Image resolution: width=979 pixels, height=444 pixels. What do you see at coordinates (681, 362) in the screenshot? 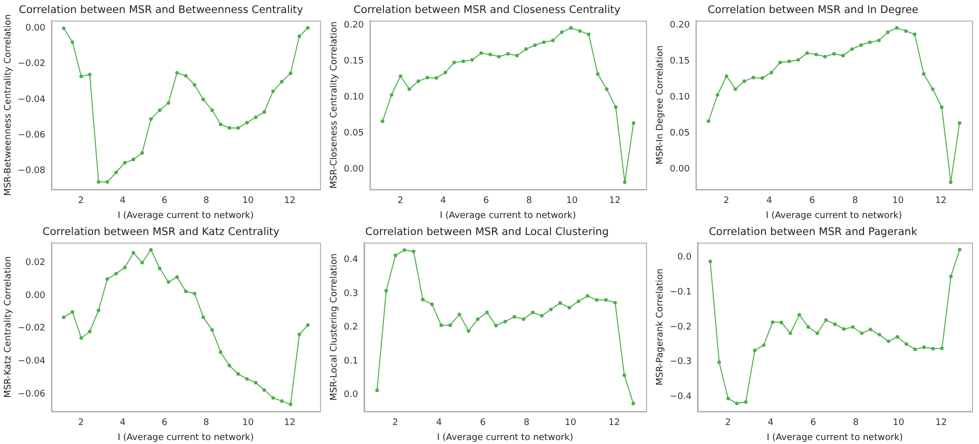
I see `y-tick-label: −0.3` at bounding box center [681, 362].